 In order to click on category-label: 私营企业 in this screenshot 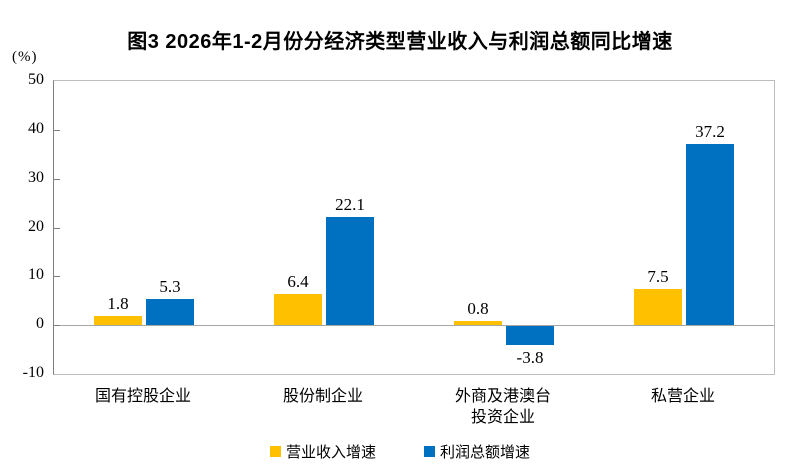, I will do `click(682, 396)`.